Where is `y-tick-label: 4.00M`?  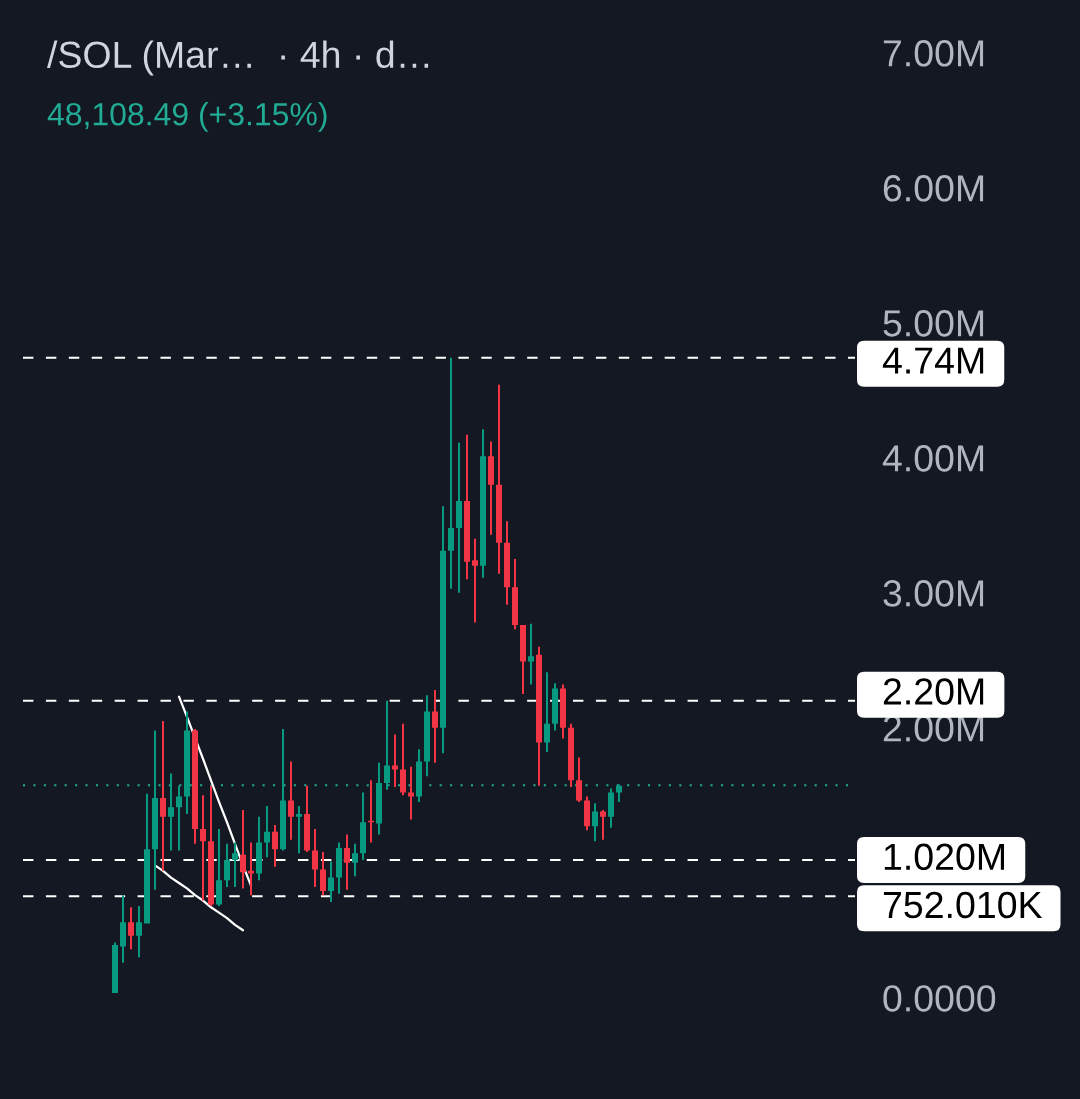
y-tick-label: 4.00M is located at coordinates (933, 458).